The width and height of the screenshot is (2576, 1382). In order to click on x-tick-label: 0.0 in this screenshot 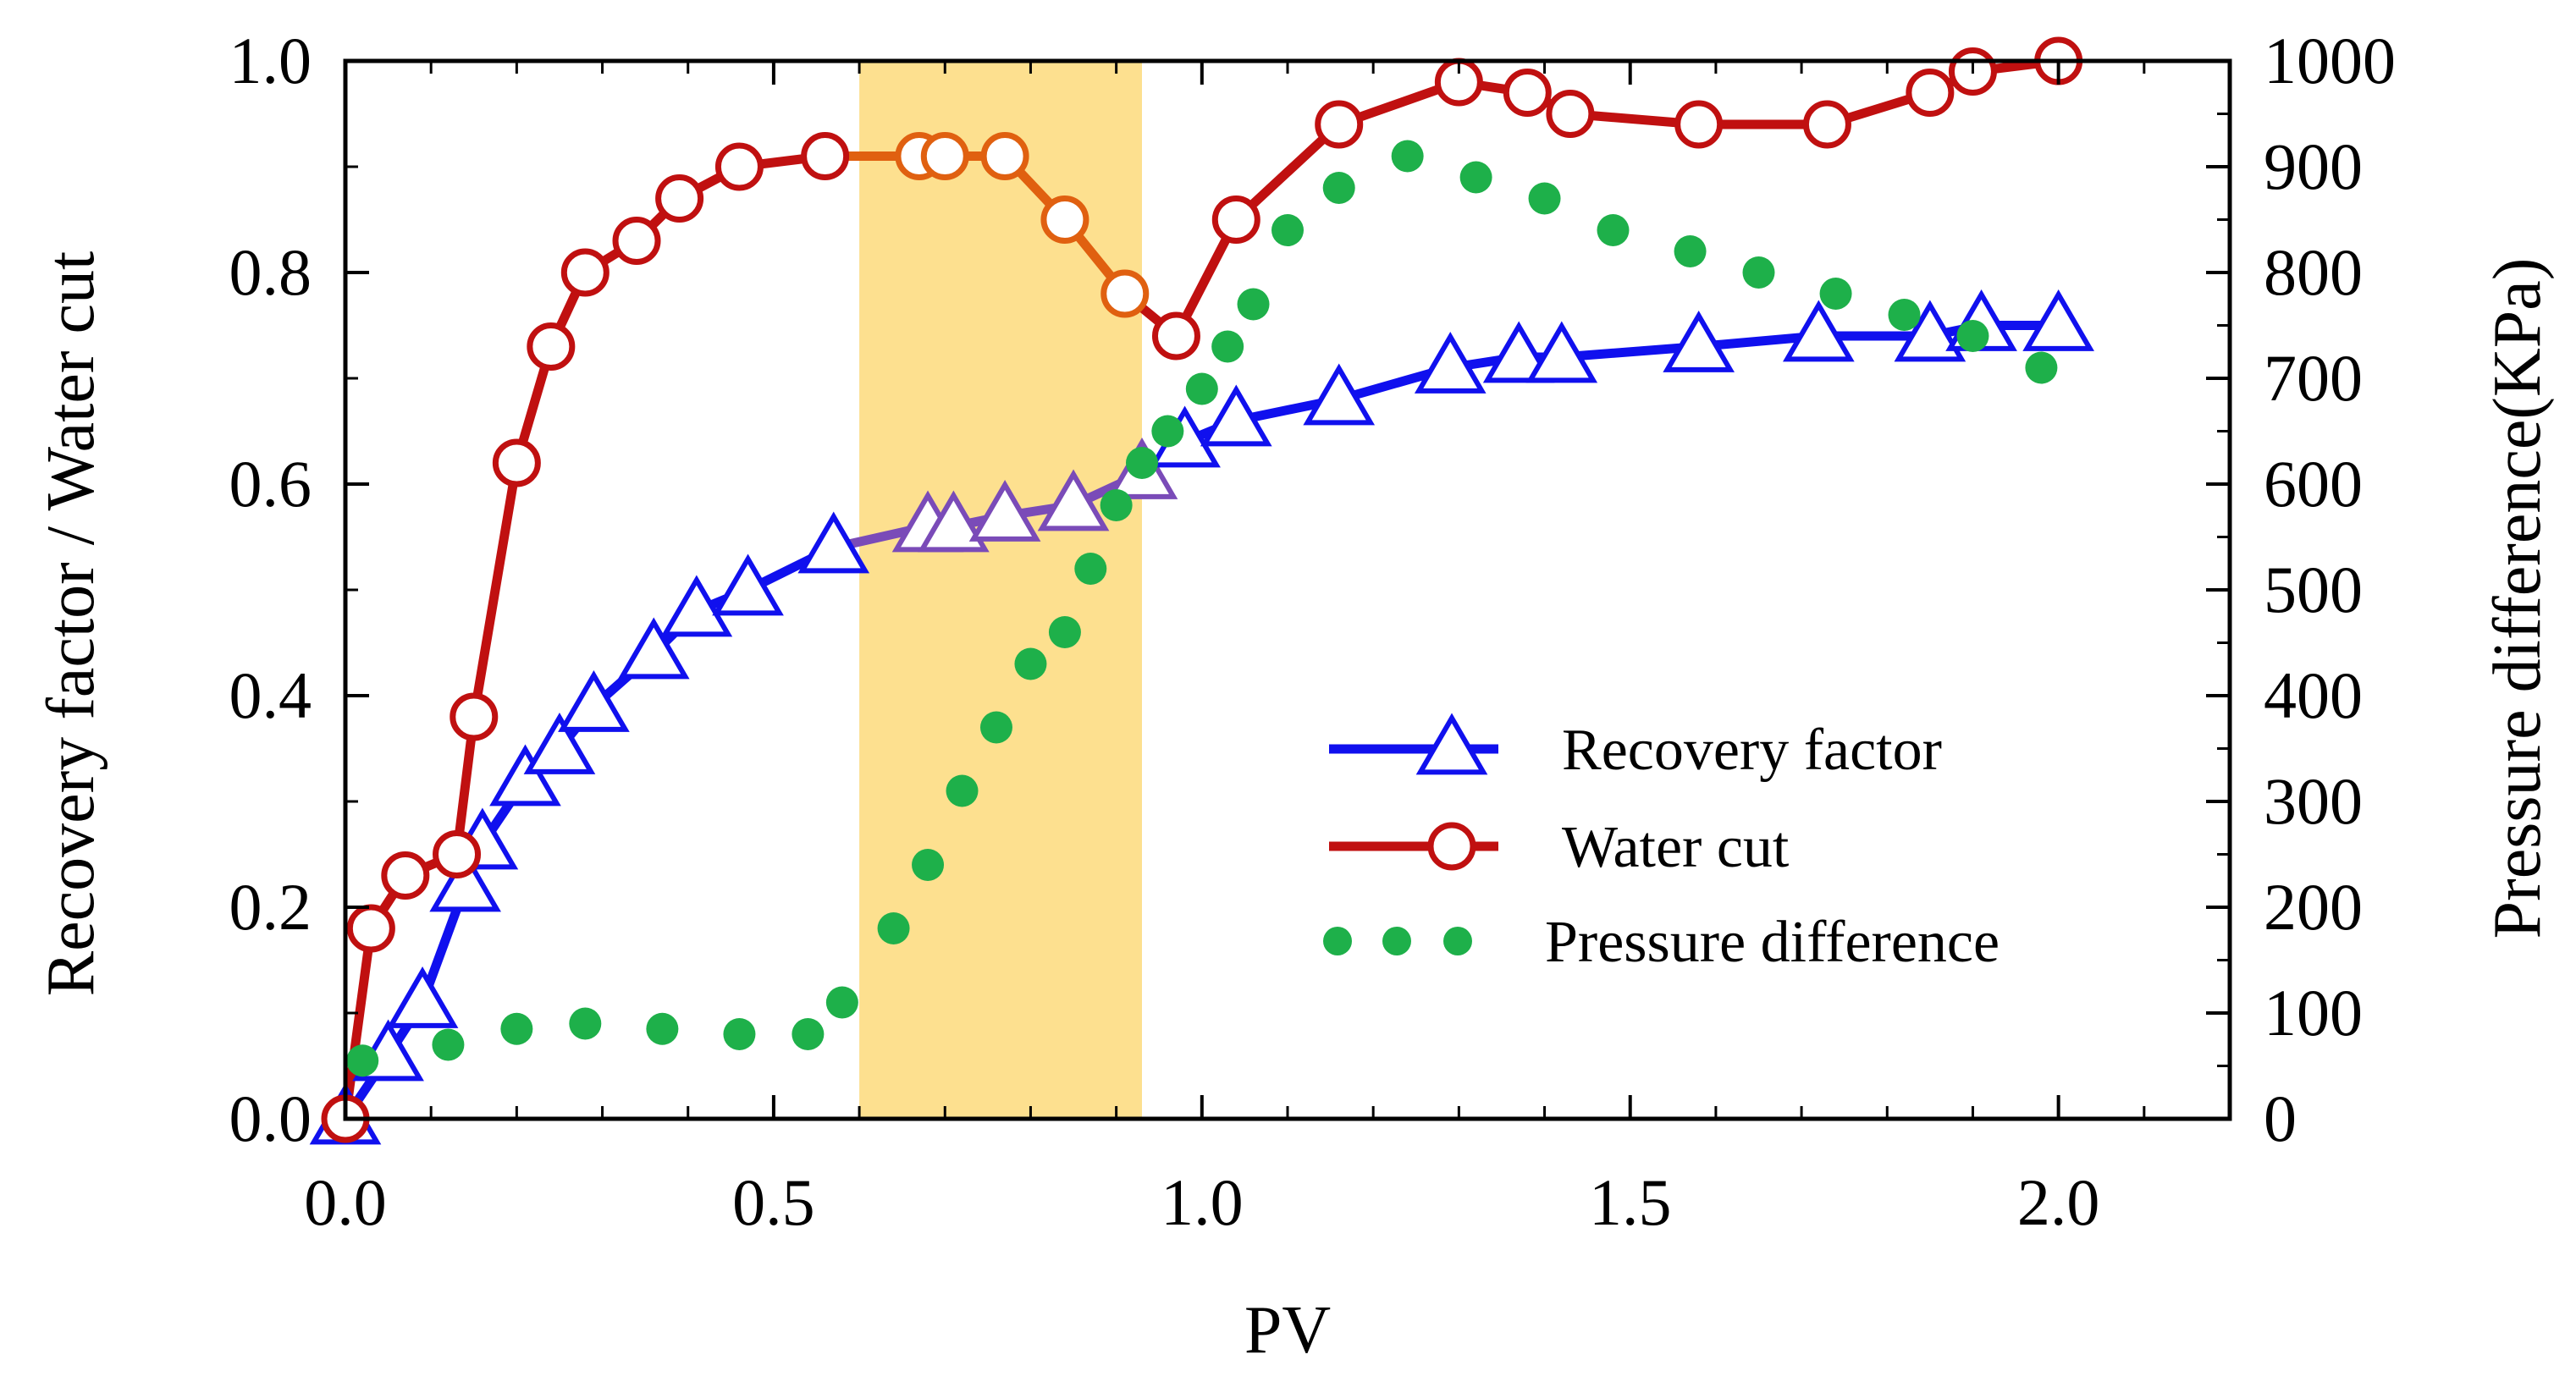, I will do `click(346, 1202)`.